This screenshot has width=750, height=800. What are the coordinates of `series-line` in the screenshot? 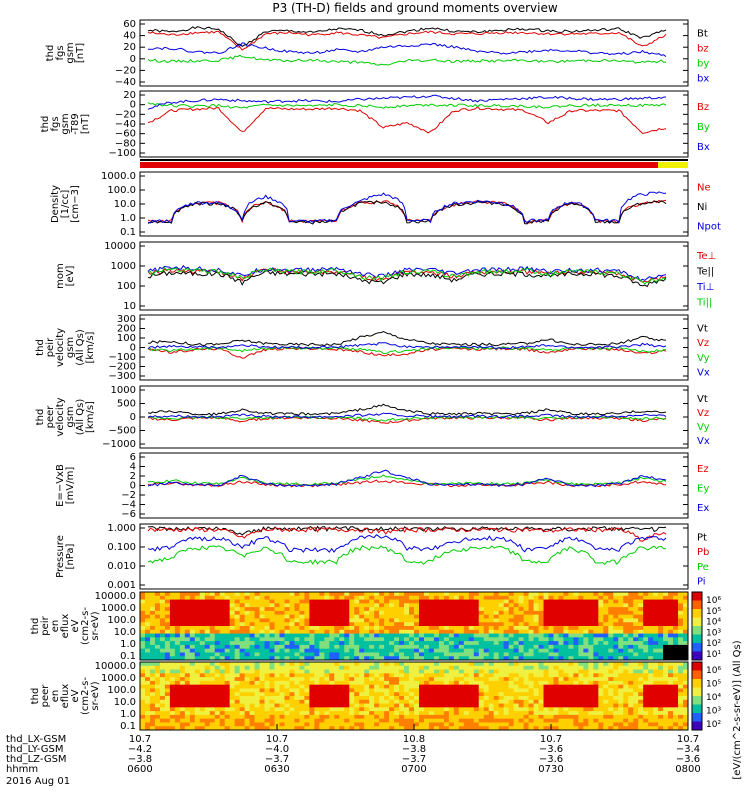 It's located at (407, 420).